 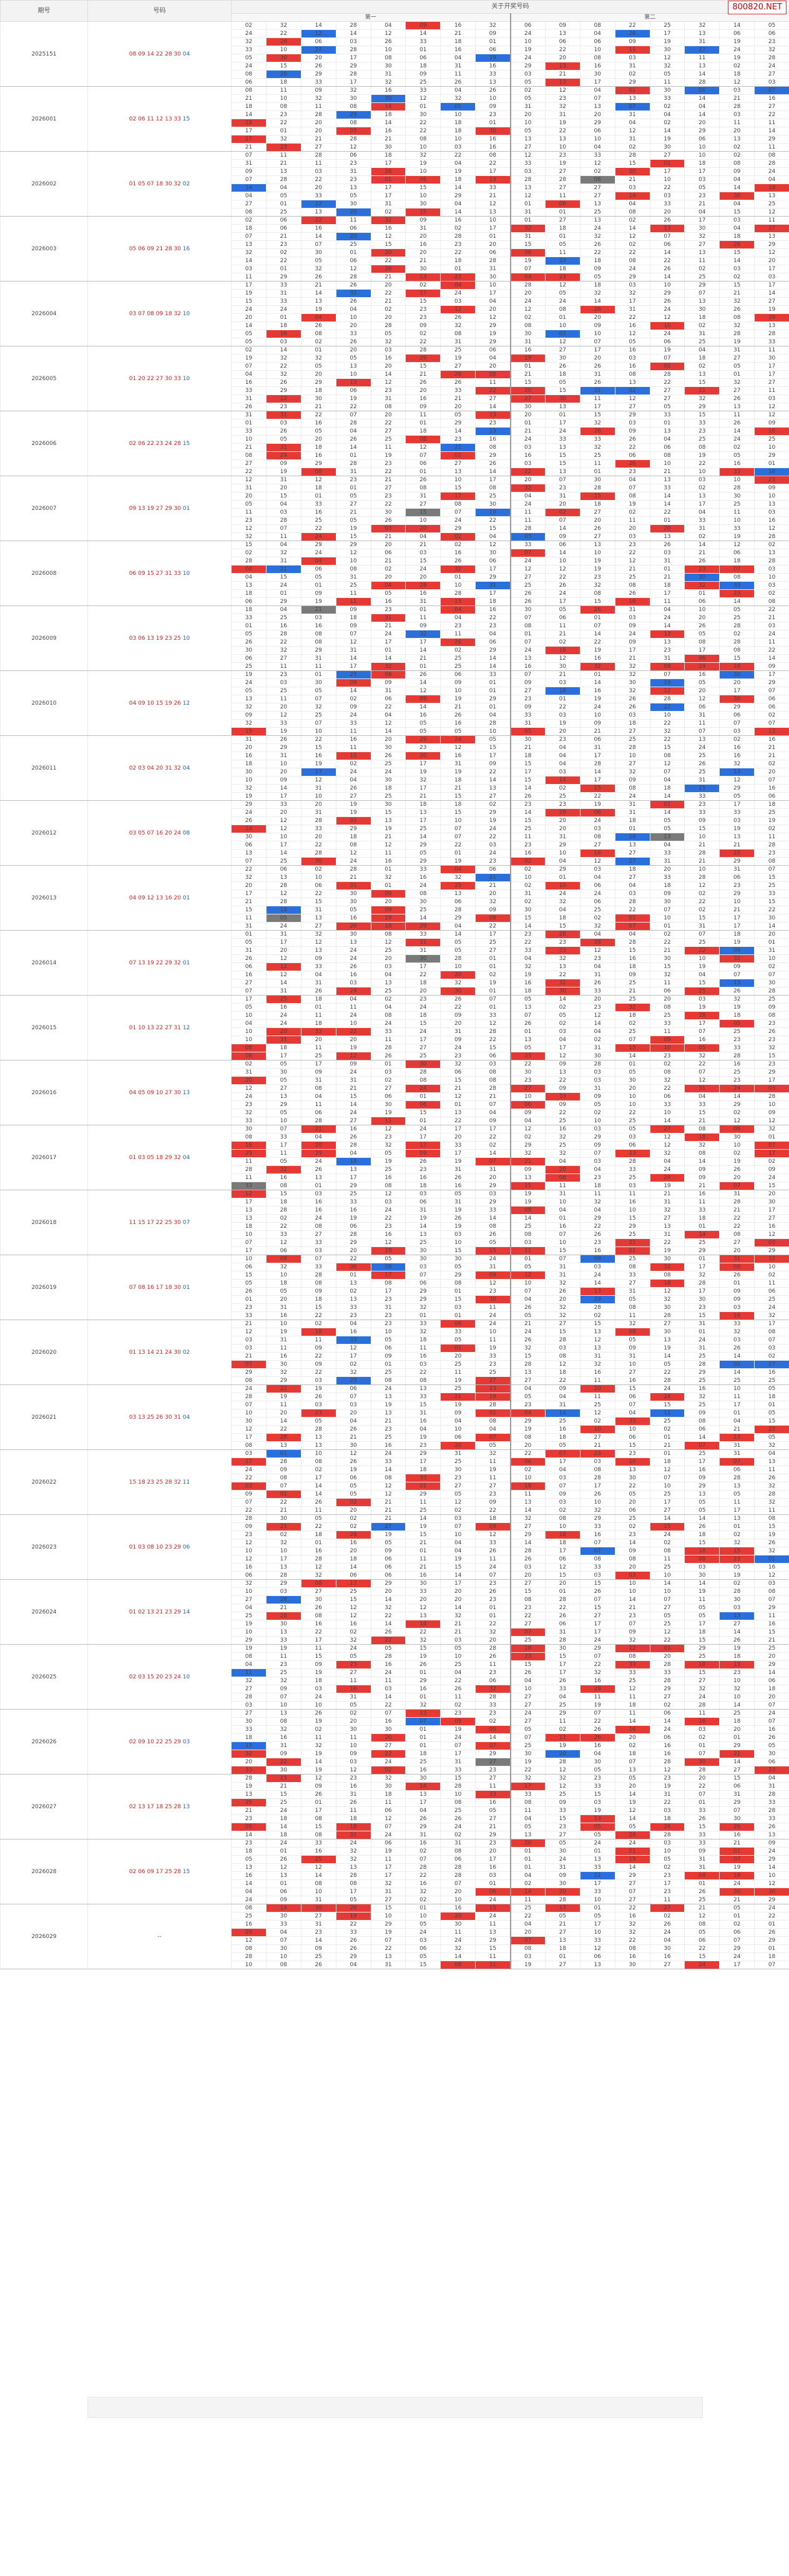 I want to click on grid-cell: 03, so click(x=528, y=1956).